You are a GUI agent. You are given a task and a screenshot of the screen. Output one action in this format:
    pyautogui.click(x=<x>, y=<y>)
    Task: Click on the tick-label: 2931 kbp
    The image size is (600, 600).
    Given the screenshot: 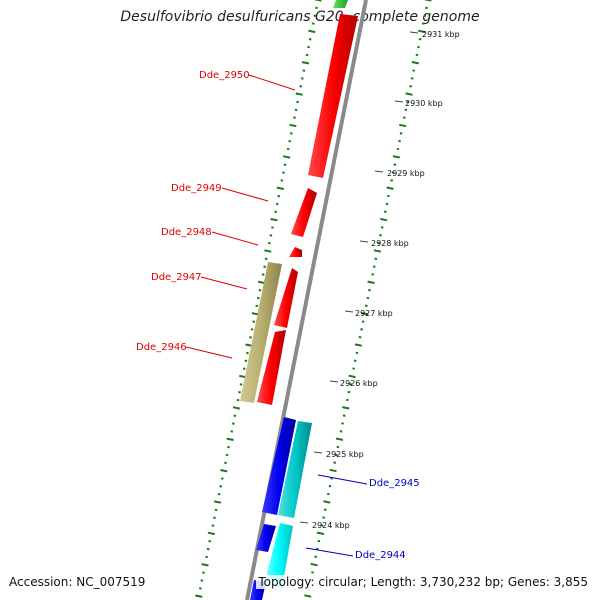 What is the action you would take?
    pyautogui.click(x=441, y=34)
    